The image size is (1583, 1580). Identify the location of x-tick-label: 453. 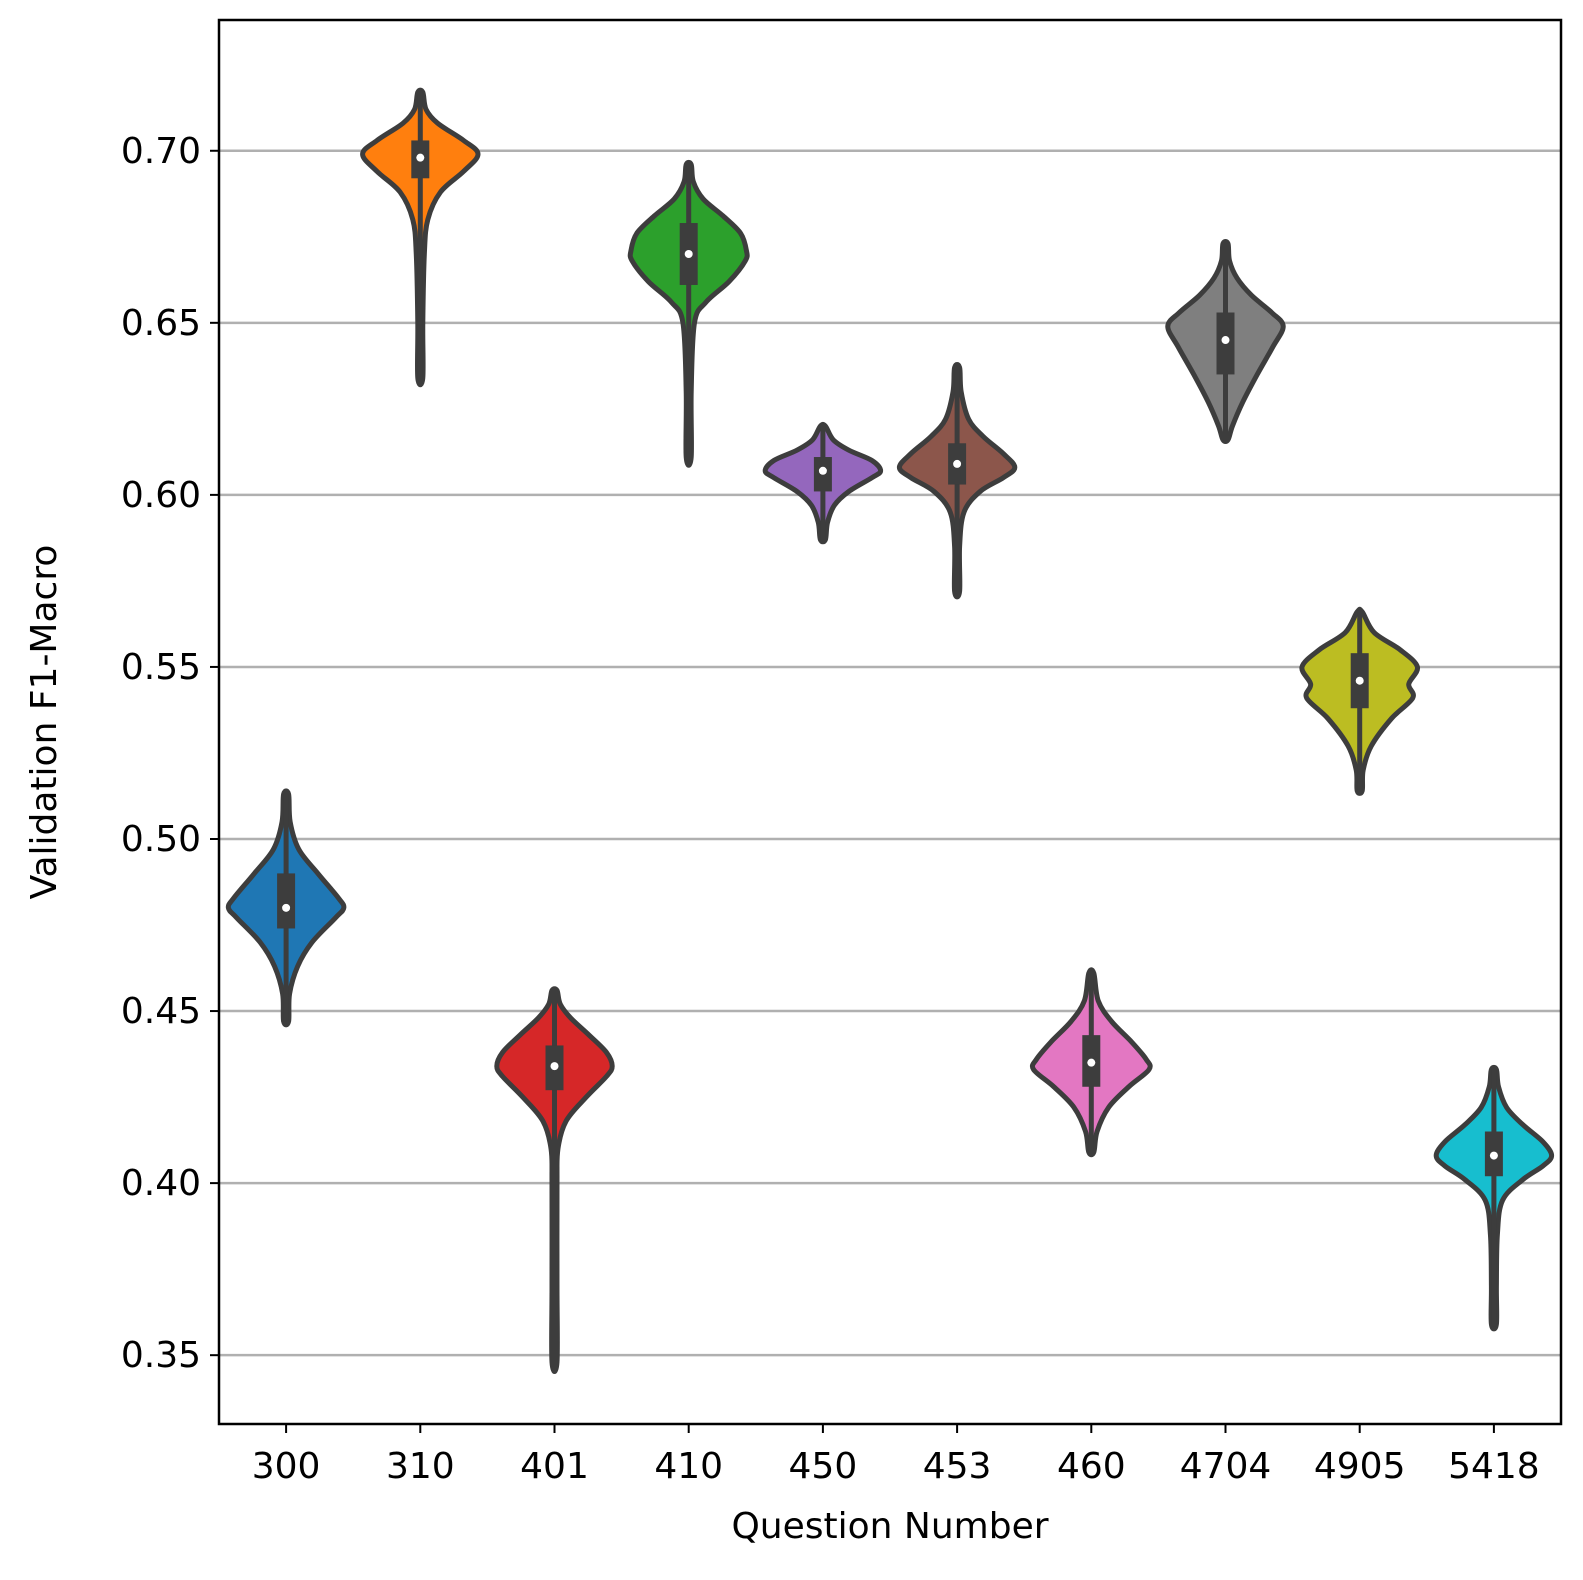
(957, 1466).